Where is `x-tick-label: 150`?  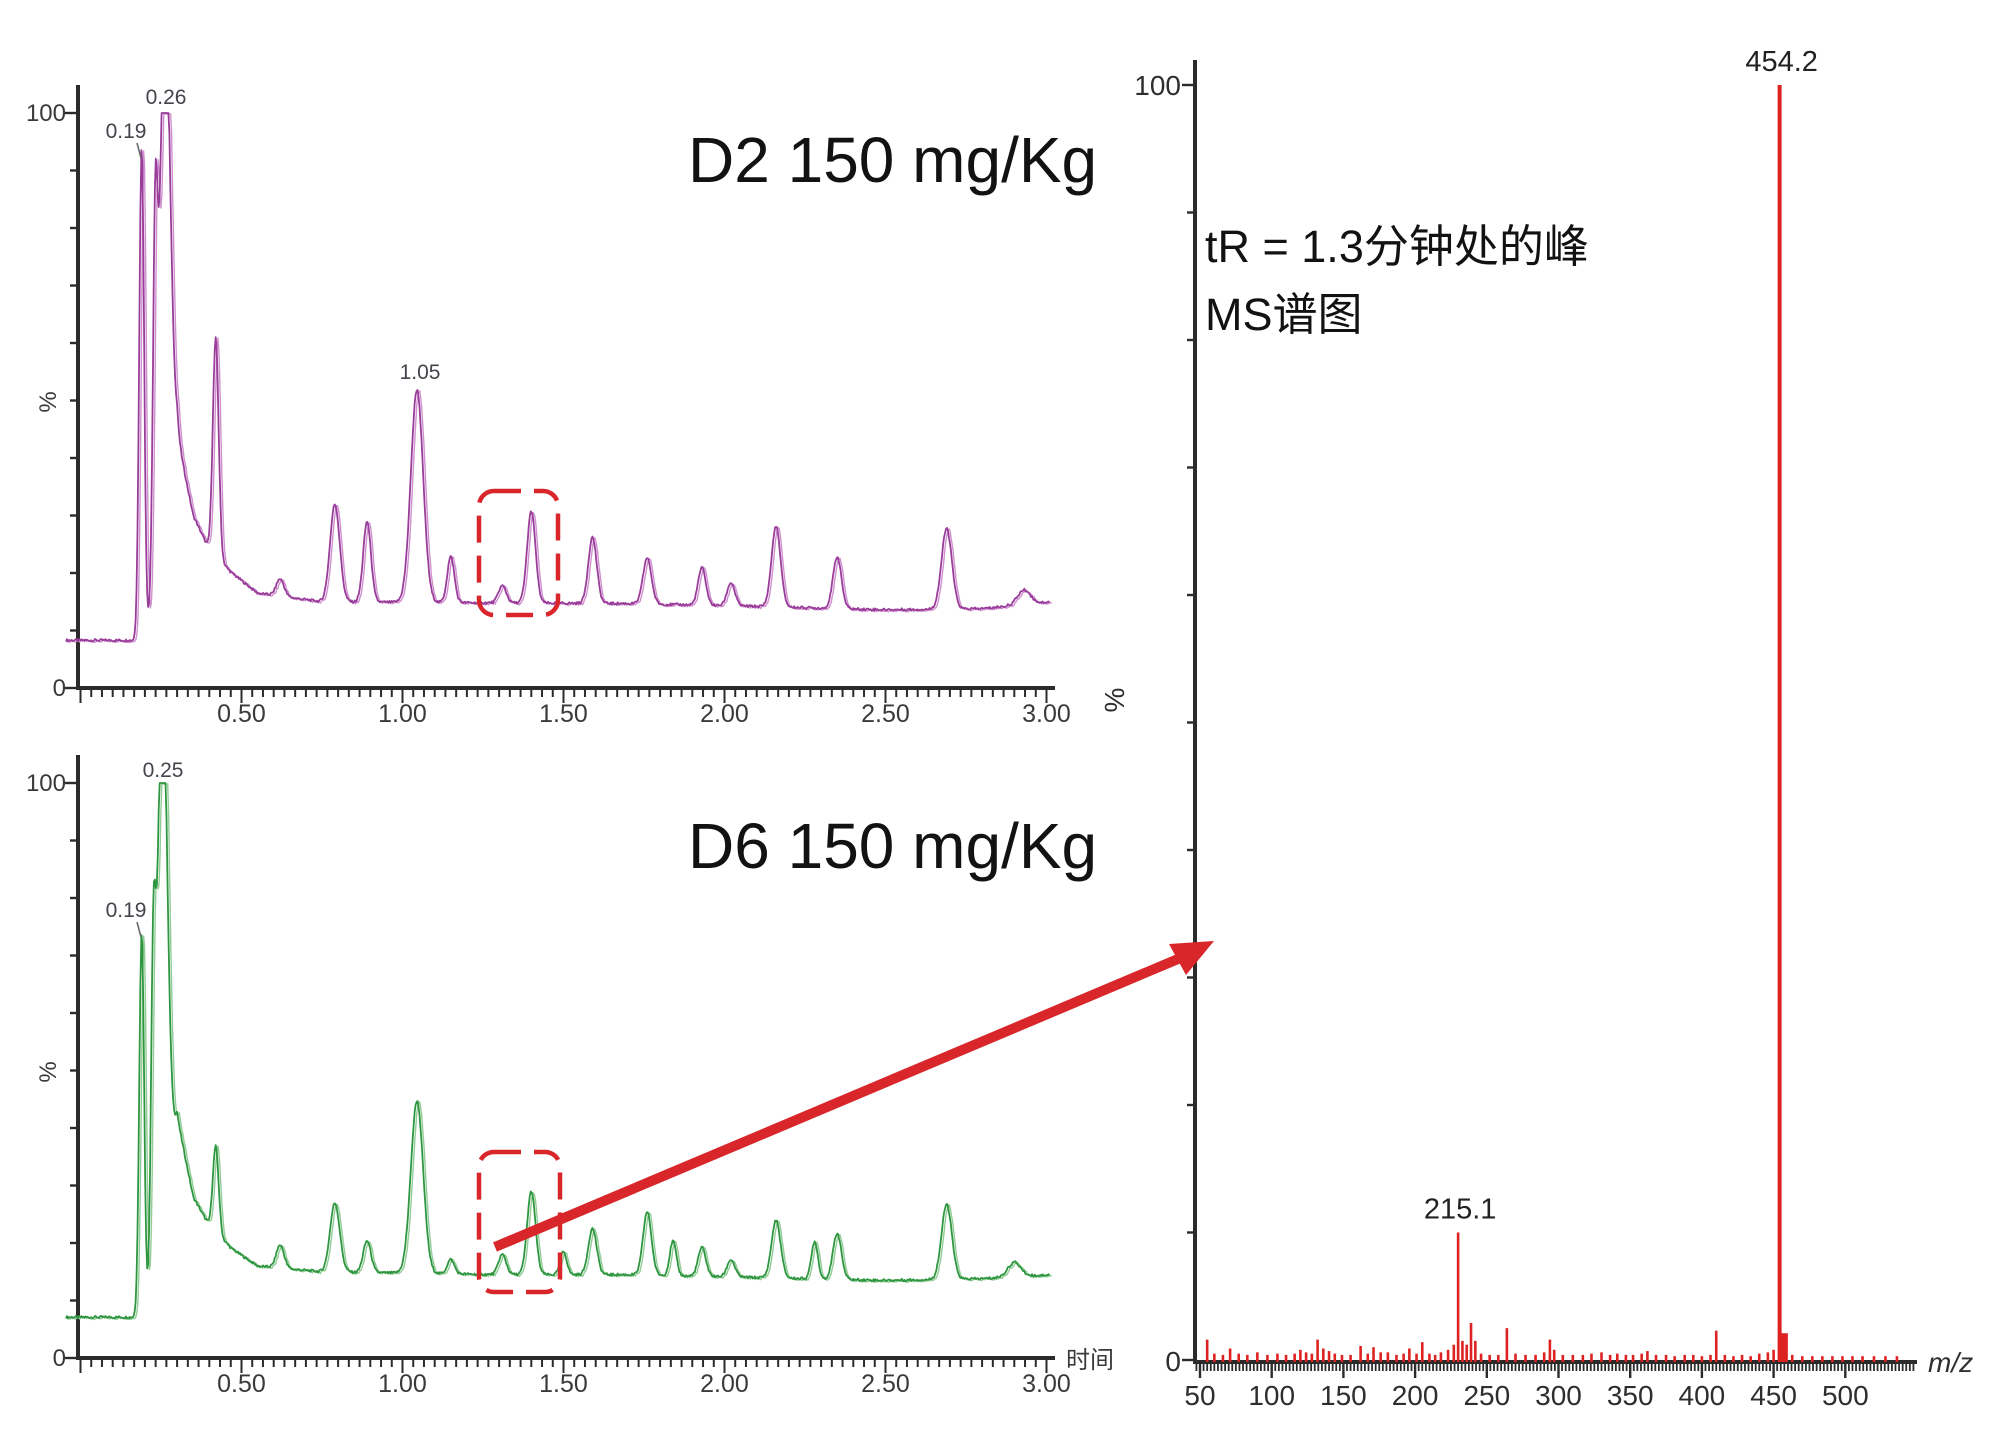 x-tick-label: 150 is located at coordinates (1343, 1395).